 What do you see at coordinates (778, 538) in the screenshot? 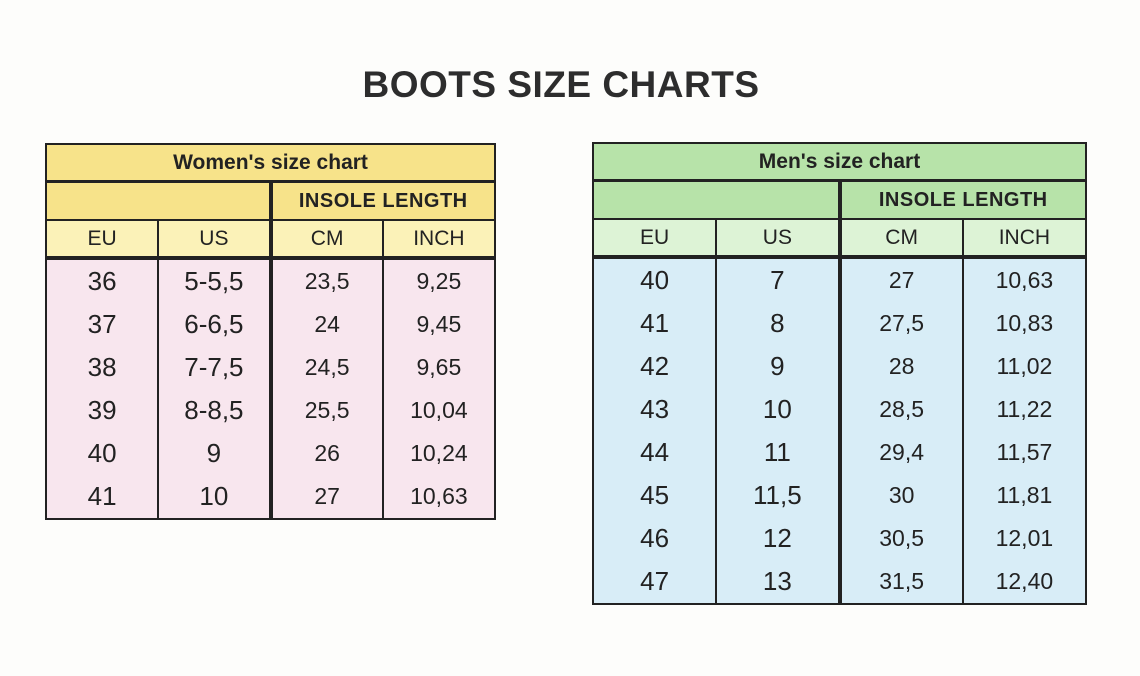
I see `cell-us: 12` at bounding box center [778, 538].